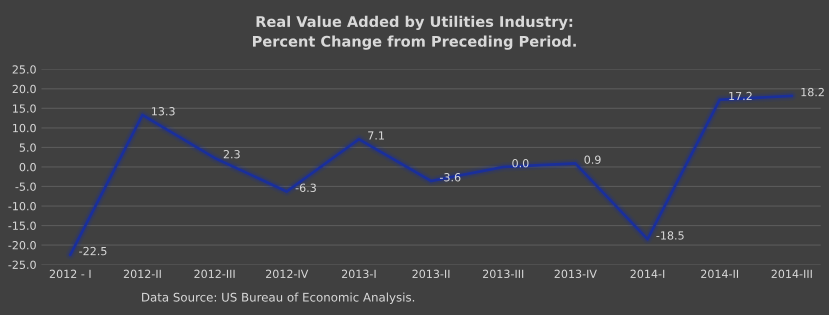 This screenshot has height=315, width=829. Describe the element at coordinates (520, 163) in the screenshot. I see `data-label: 0.0` at that location.